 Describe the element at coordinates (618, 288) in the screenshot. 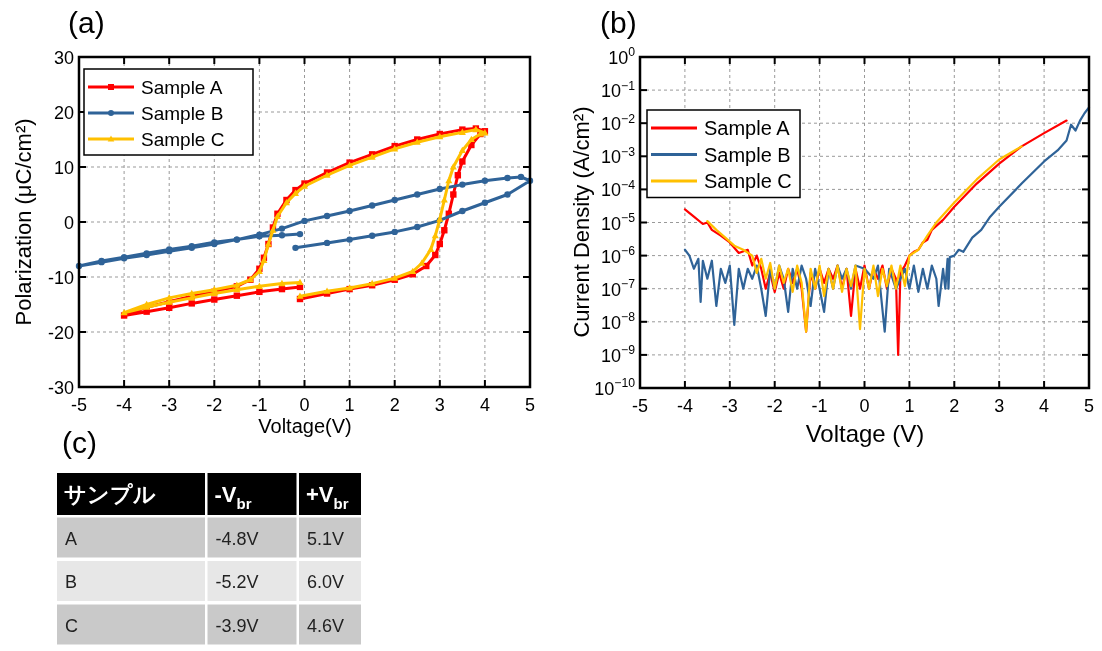

I see `y-tick-label: 10$^{−7}$` at that location.